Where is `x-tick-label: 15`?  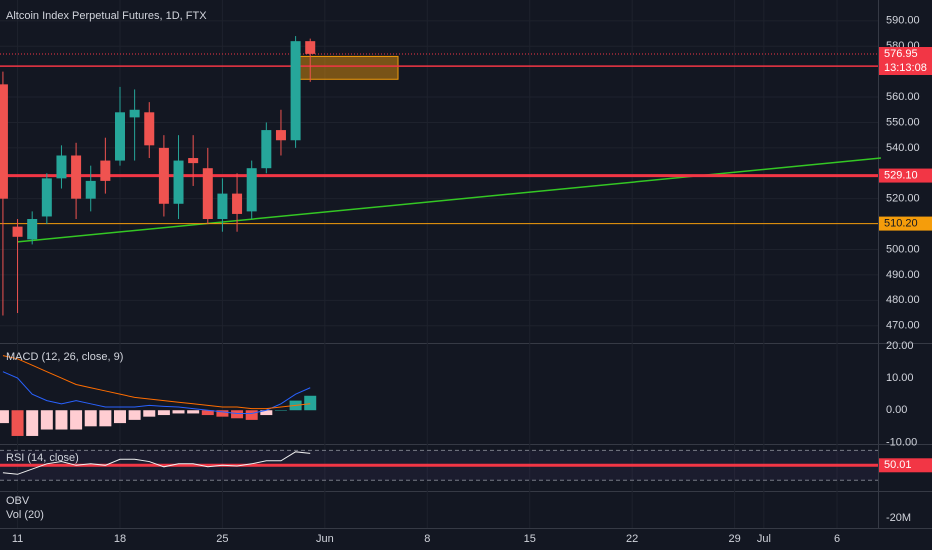 x-tick-label: 15 is located at coordinates (530, 539).